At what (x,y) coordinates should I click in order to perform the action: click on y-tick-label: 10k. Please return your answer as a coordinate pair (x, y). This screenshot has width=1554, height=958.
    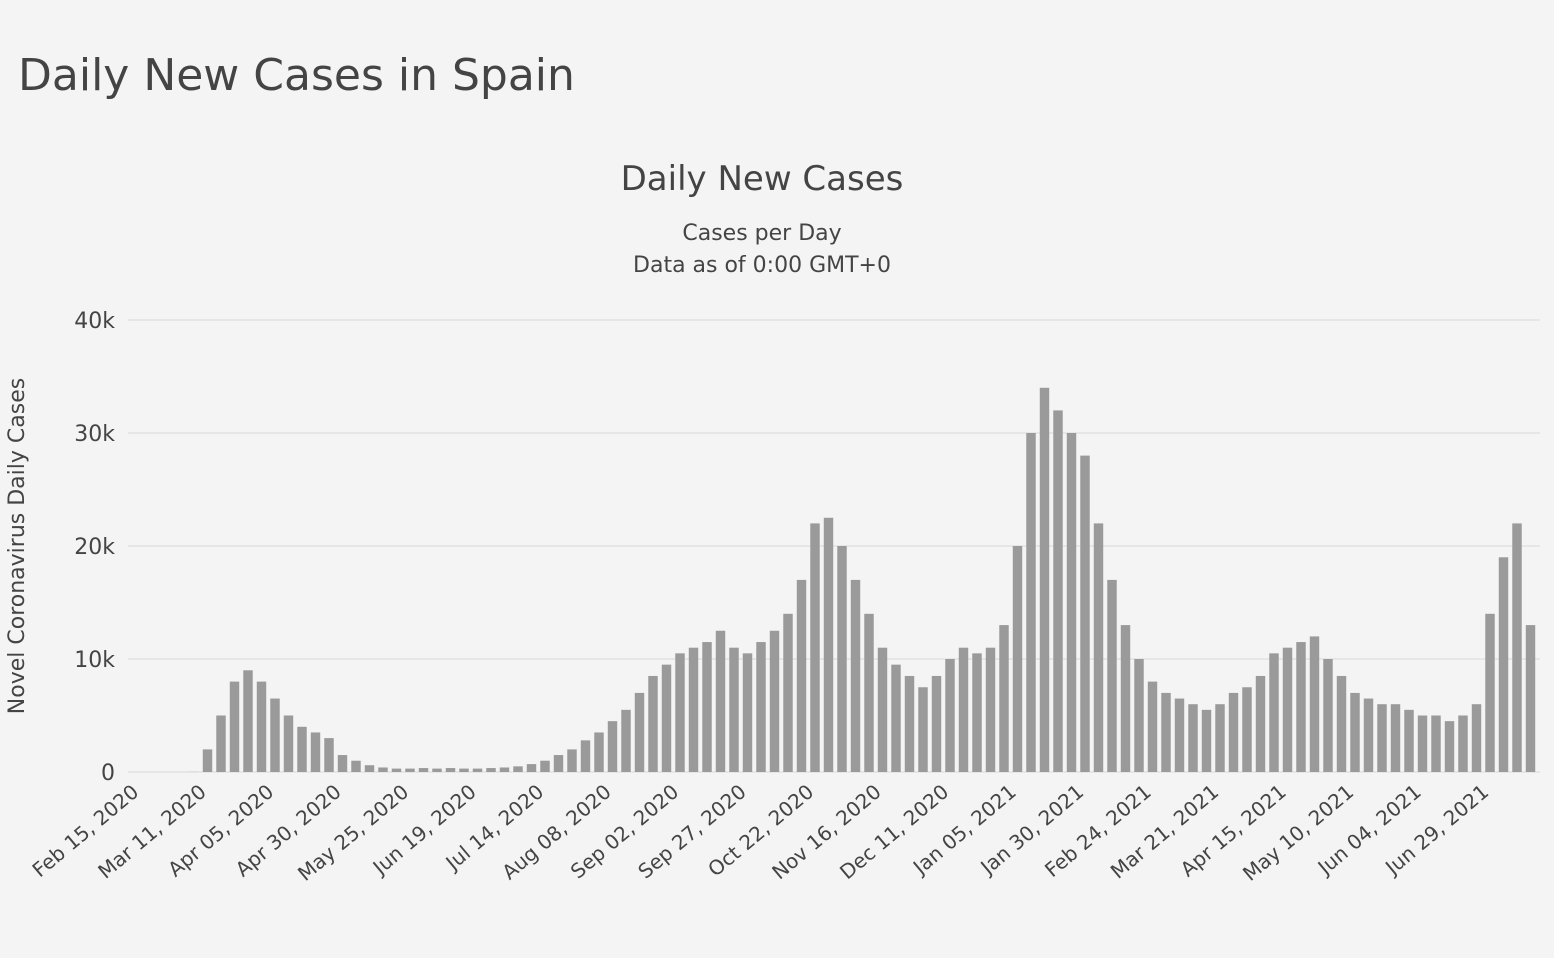
    Looking at the image, I should click on (94, 660).